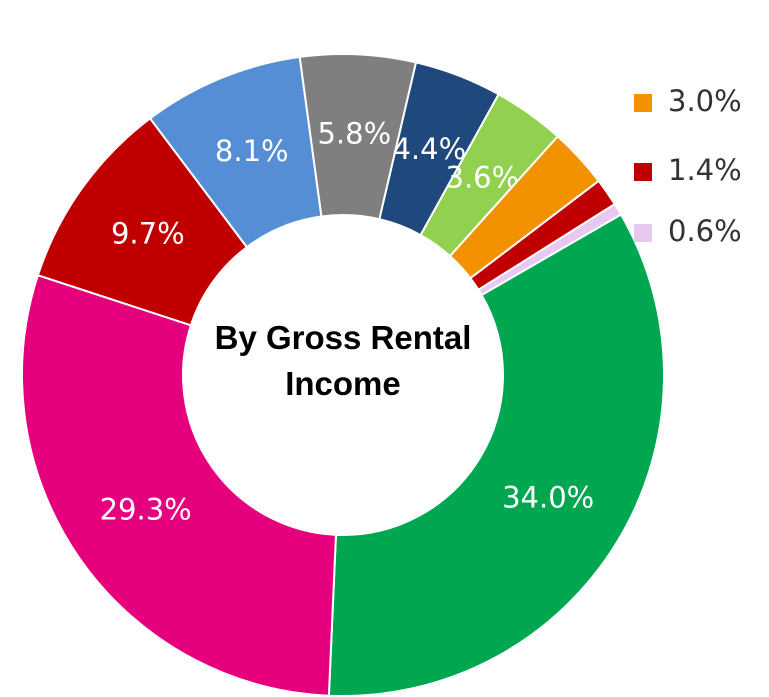  What do you see at coordinates (705, 231) in the screenshot?
I see `data-label: 0.6%` at bounding box center [705, 231].